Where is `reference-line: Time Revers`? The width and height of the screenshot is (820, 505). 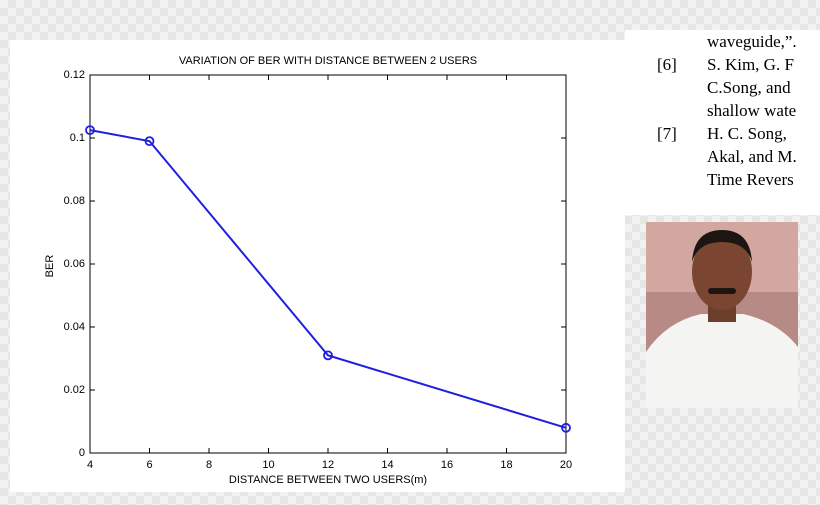 reference-line: Time Revers is located at coordinates (750, 179).